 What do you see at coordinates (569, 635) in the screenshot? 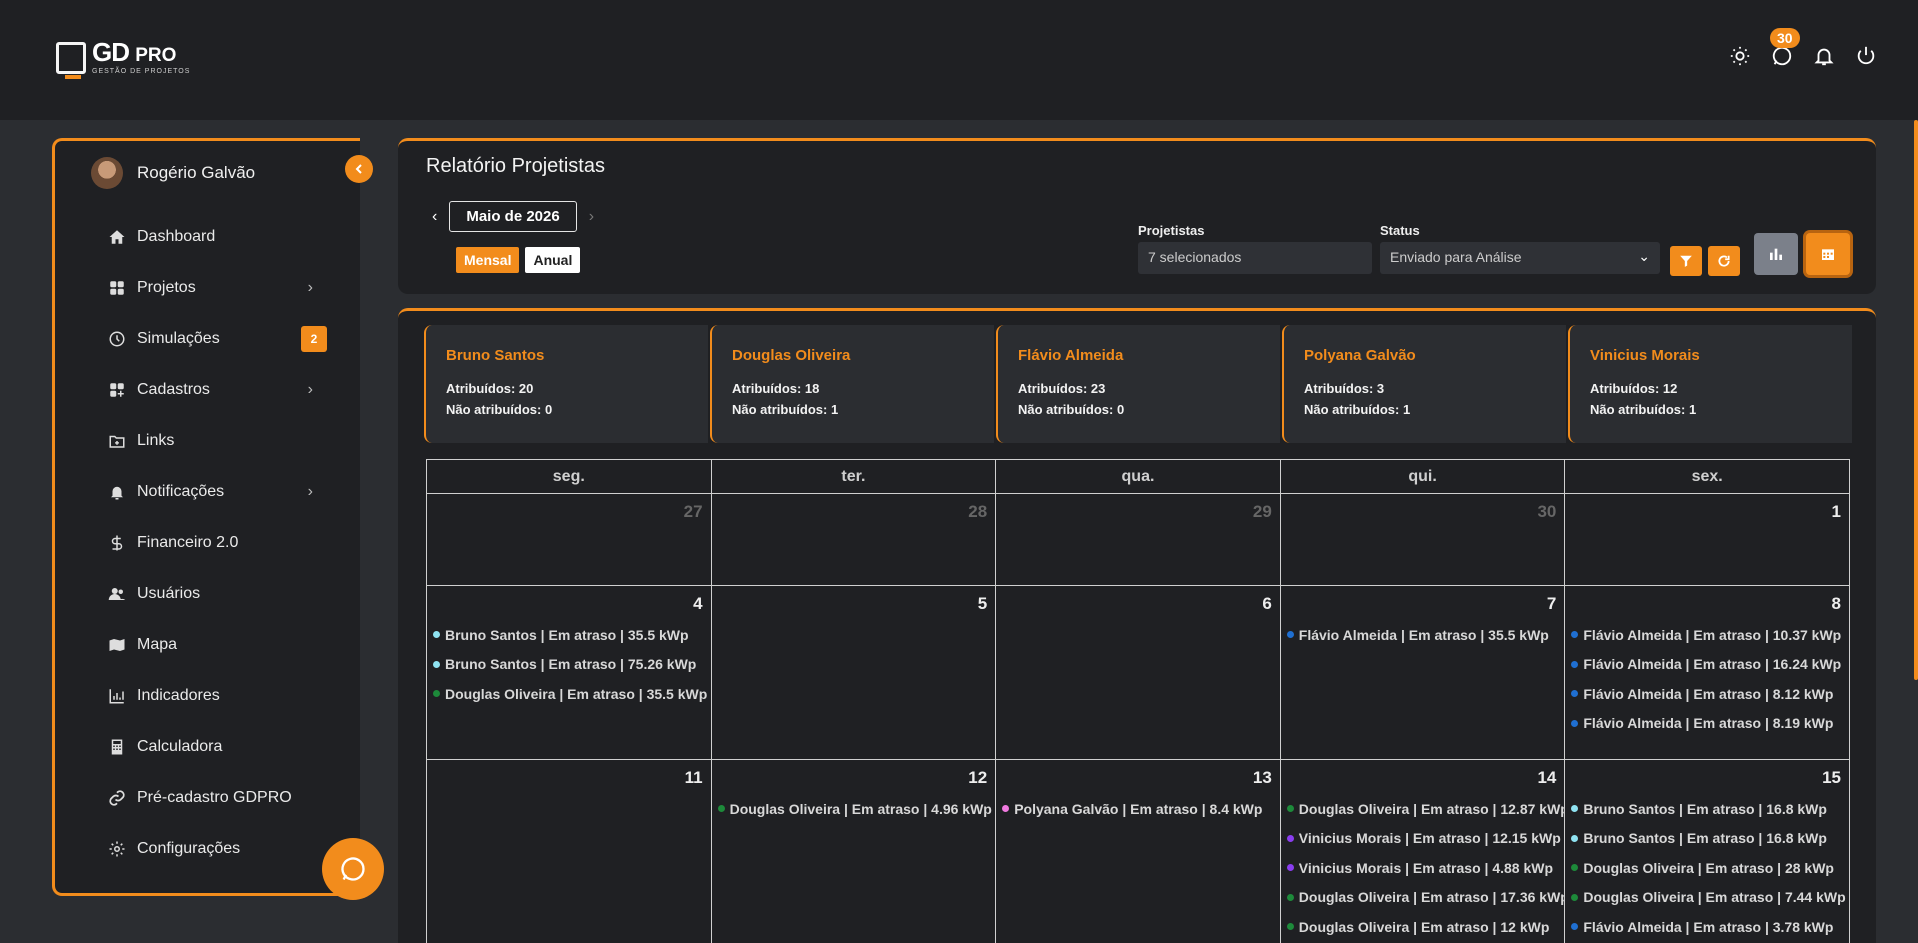
I see `calendar-event: Bruno Santos | Em atraso | 35.5 kWp` at bounding box center [569, 635].